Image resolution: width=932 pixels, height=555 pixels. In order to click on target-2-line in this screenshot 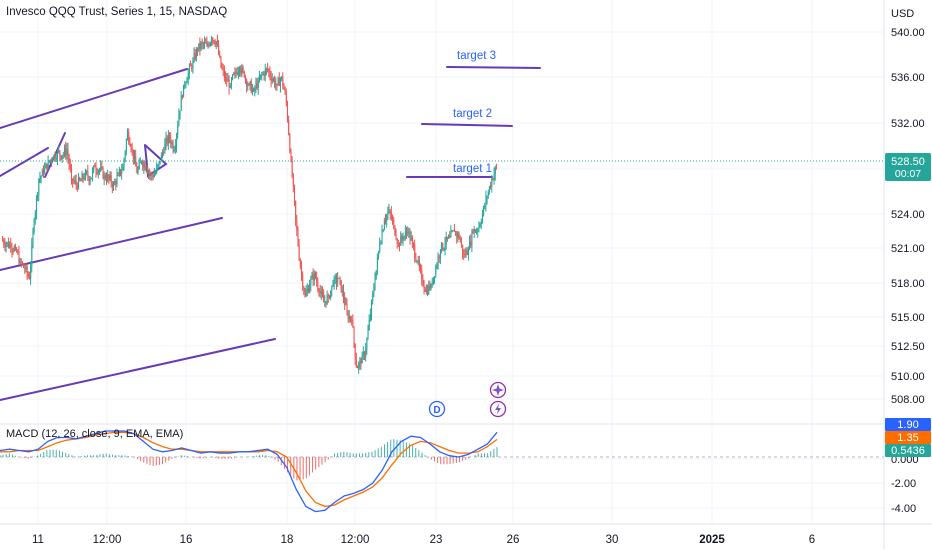, I will do `click(467, 125)`.